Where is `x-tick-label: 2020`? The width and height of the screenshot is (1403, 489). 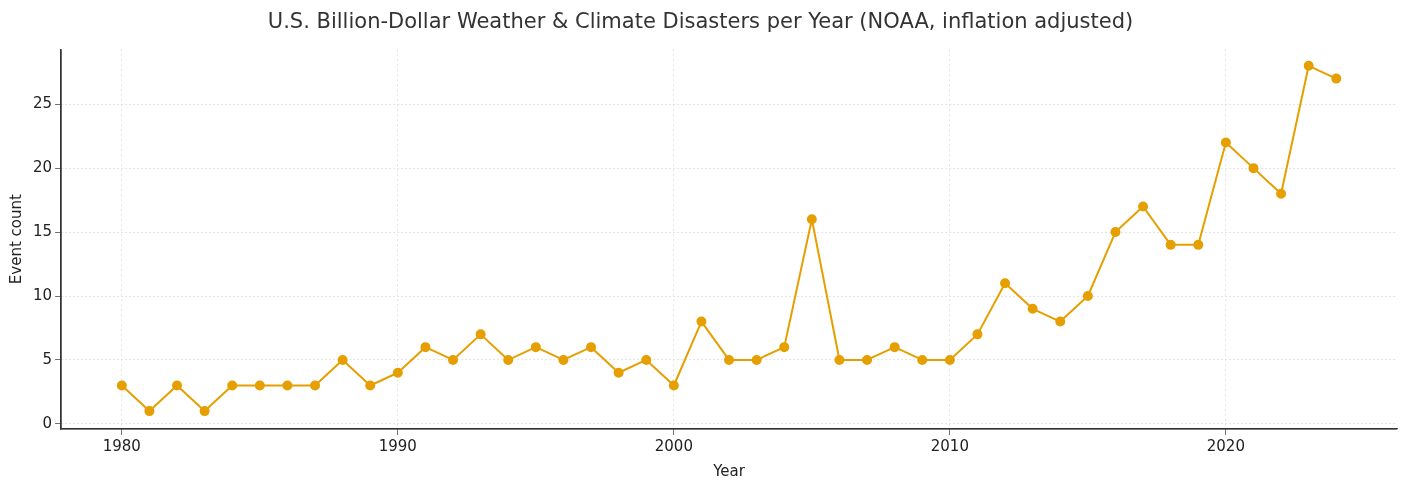
x-tick-label: 2020 is located at coordinates (1225, 445).